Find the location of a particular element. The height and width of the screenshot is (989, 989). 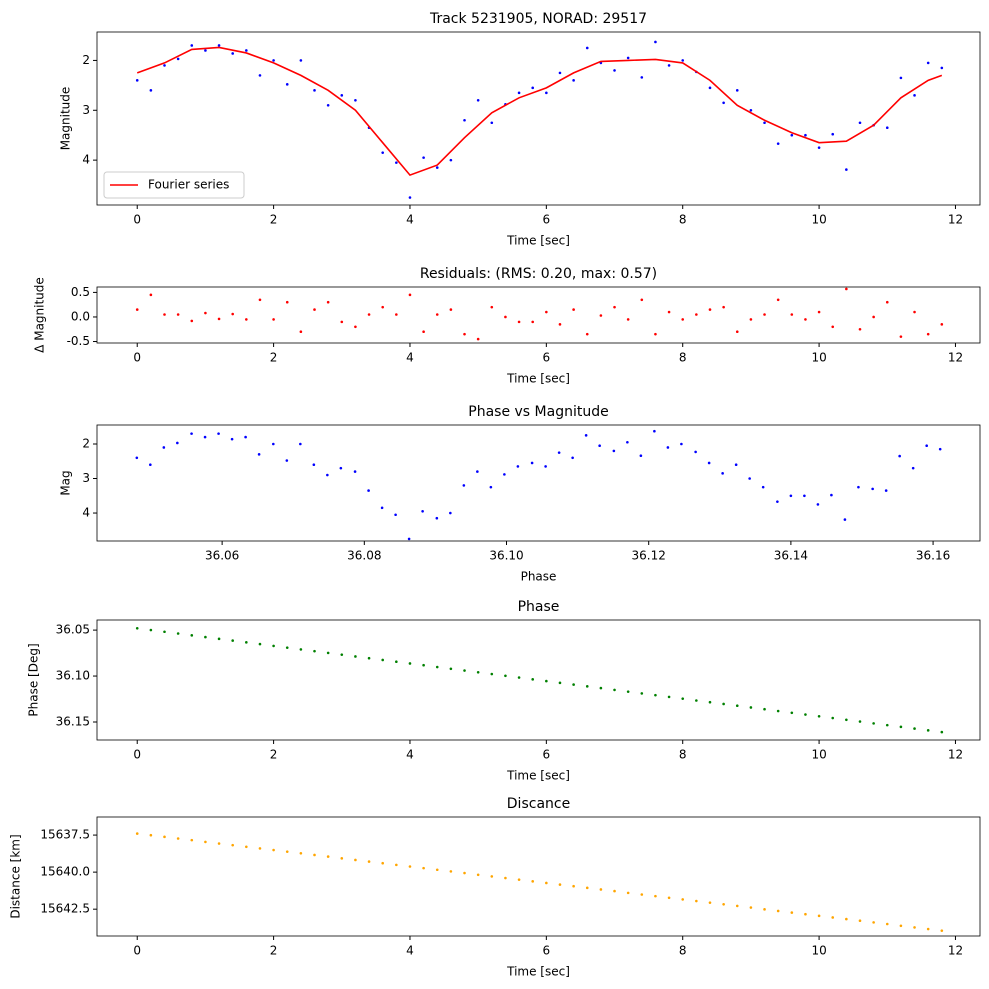

axes-frame is located at coordinates (538, 483).